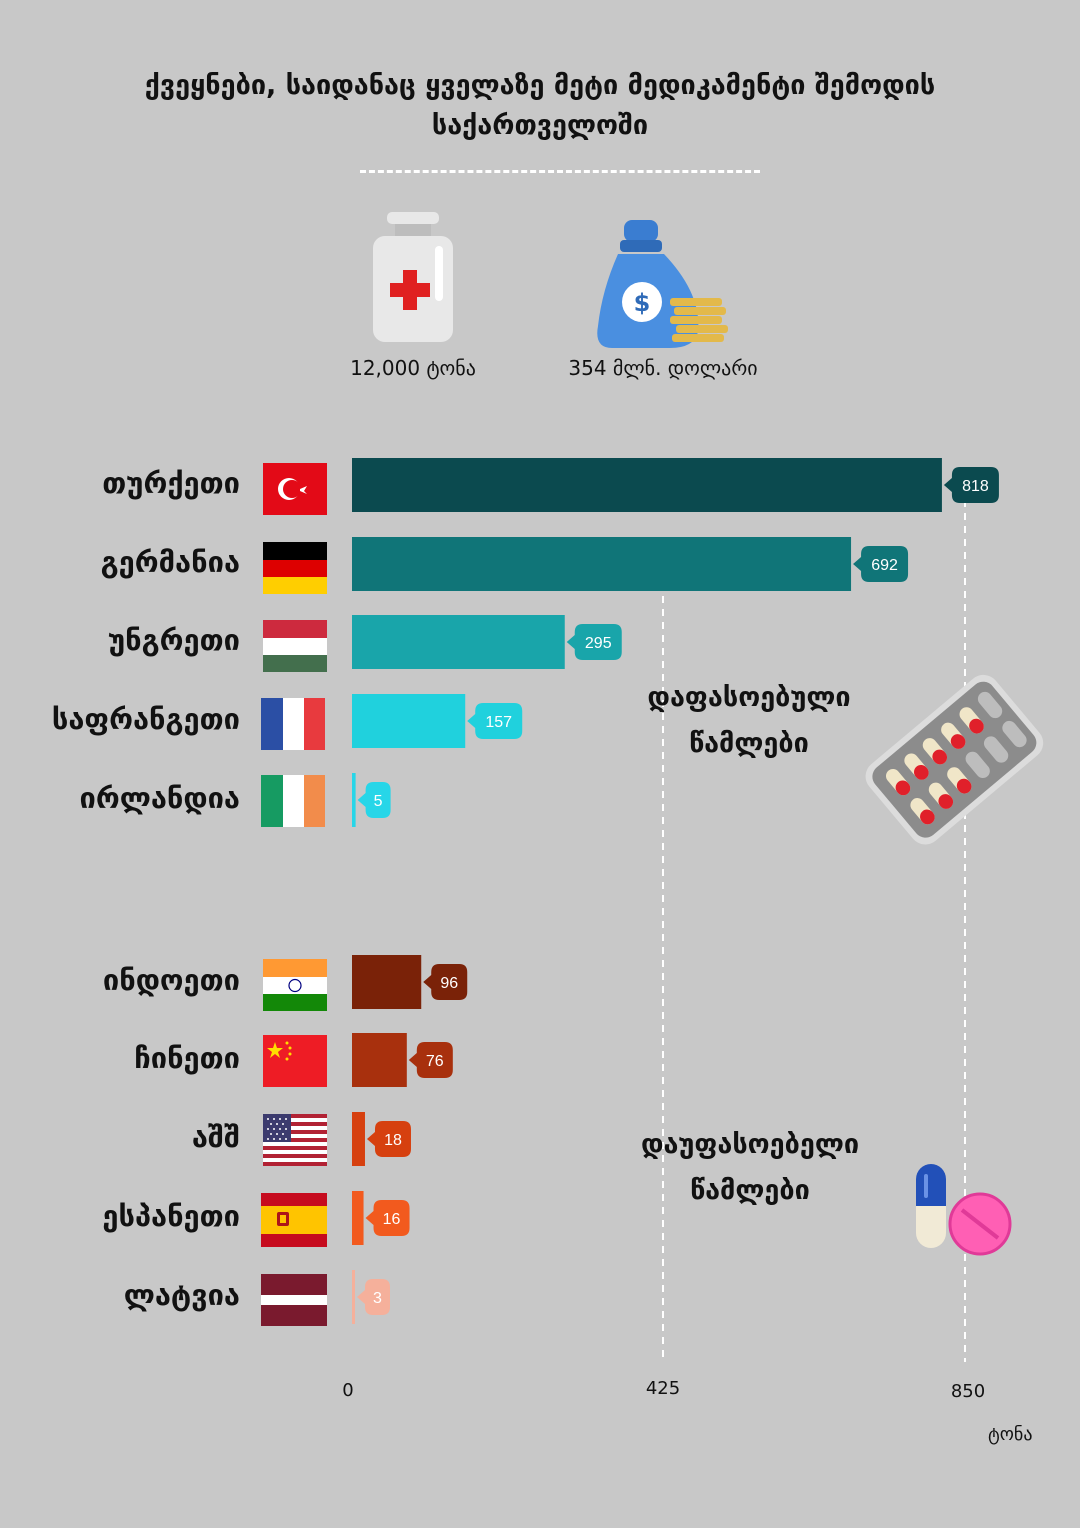 This screenshot has width=1080, height=1528. What do you see at coordinates (560, 171) in the screenshot?
I see `title-divider` at bounding box center [560, 171].